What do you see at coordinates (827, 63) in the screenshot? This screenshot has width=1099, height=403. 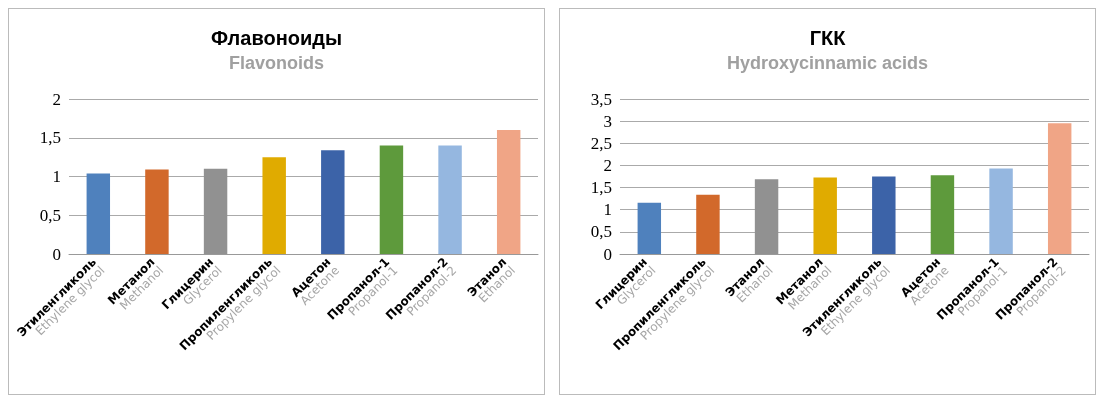 I see `chart-subtitle: Hydroxycinnamic acids` at bounding box center [827, 63].